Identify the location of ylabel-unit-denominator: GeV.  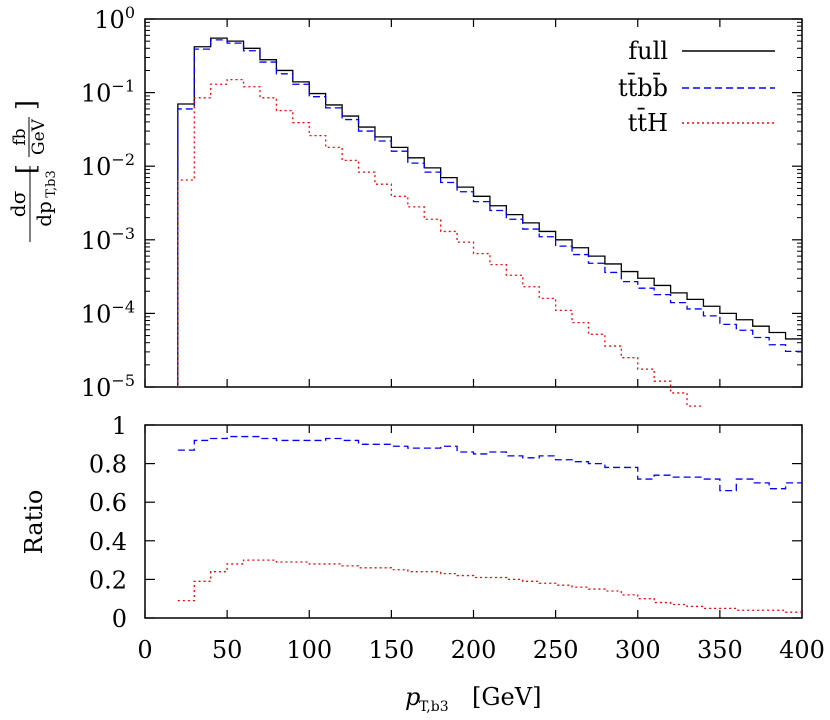
(39, 136).